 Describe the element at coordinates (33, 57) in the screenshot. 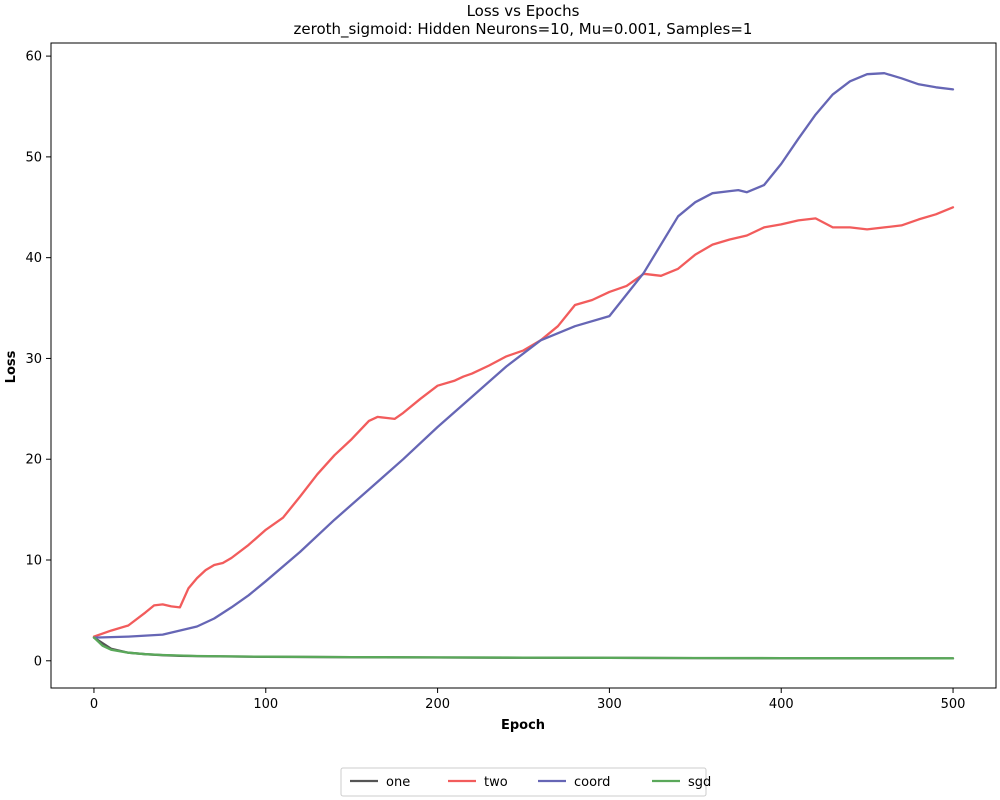

I see `y-tick-label: 60` at that location.